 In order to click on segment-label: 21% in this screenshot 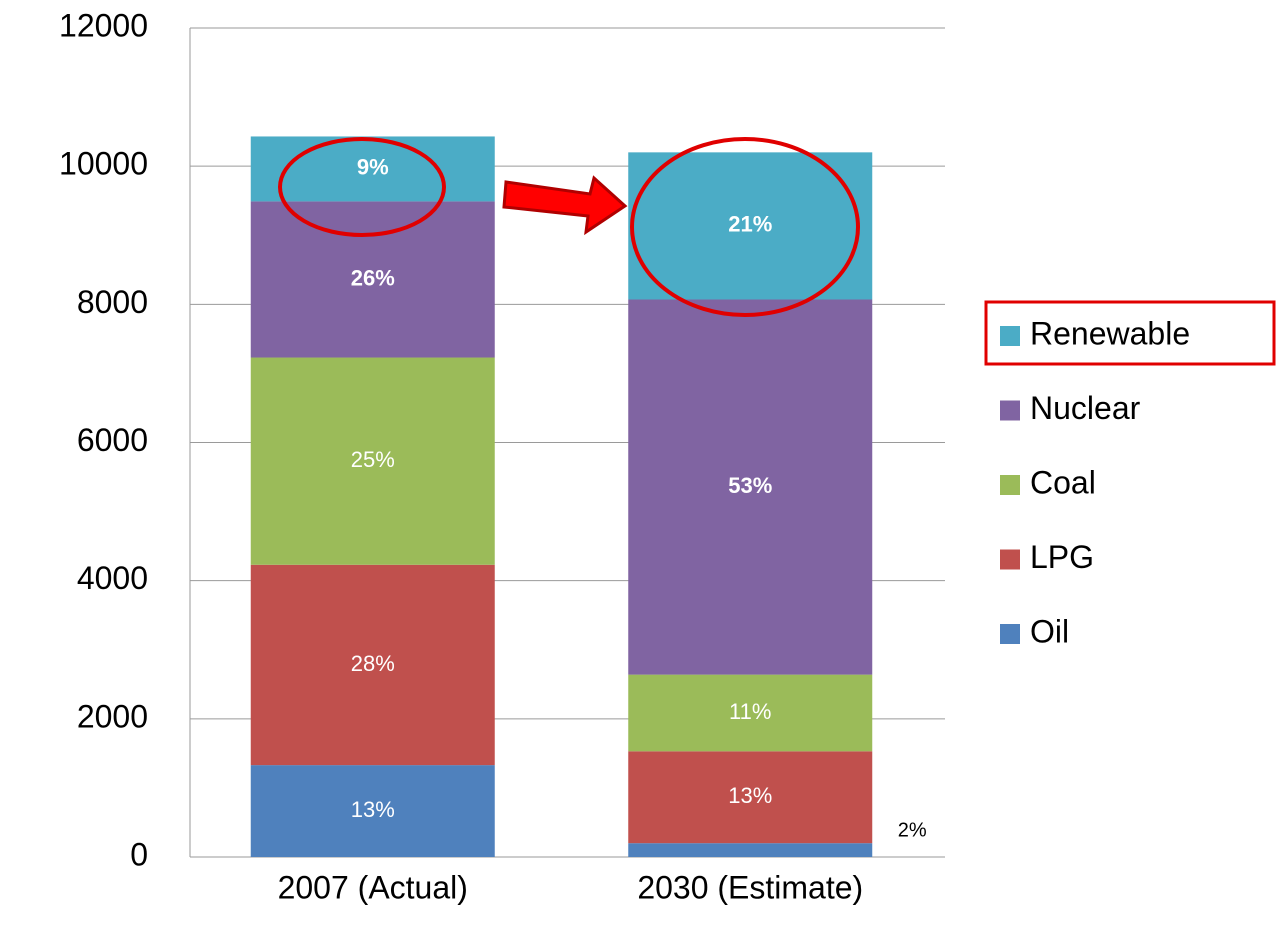, I will do `click(750, 224)`.